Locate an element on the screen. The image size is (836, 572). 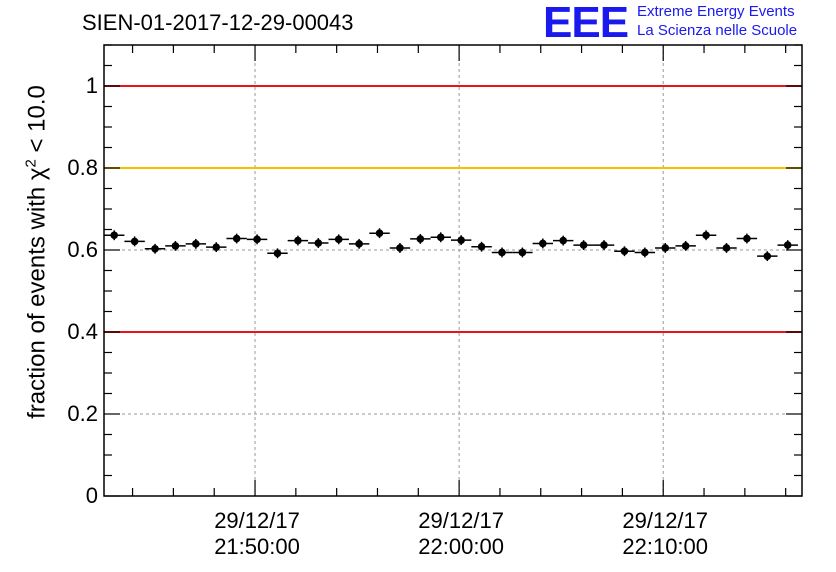
y-axis-label: fraction of events with χ2 < 10.0 is located at coordinates (36, 252).